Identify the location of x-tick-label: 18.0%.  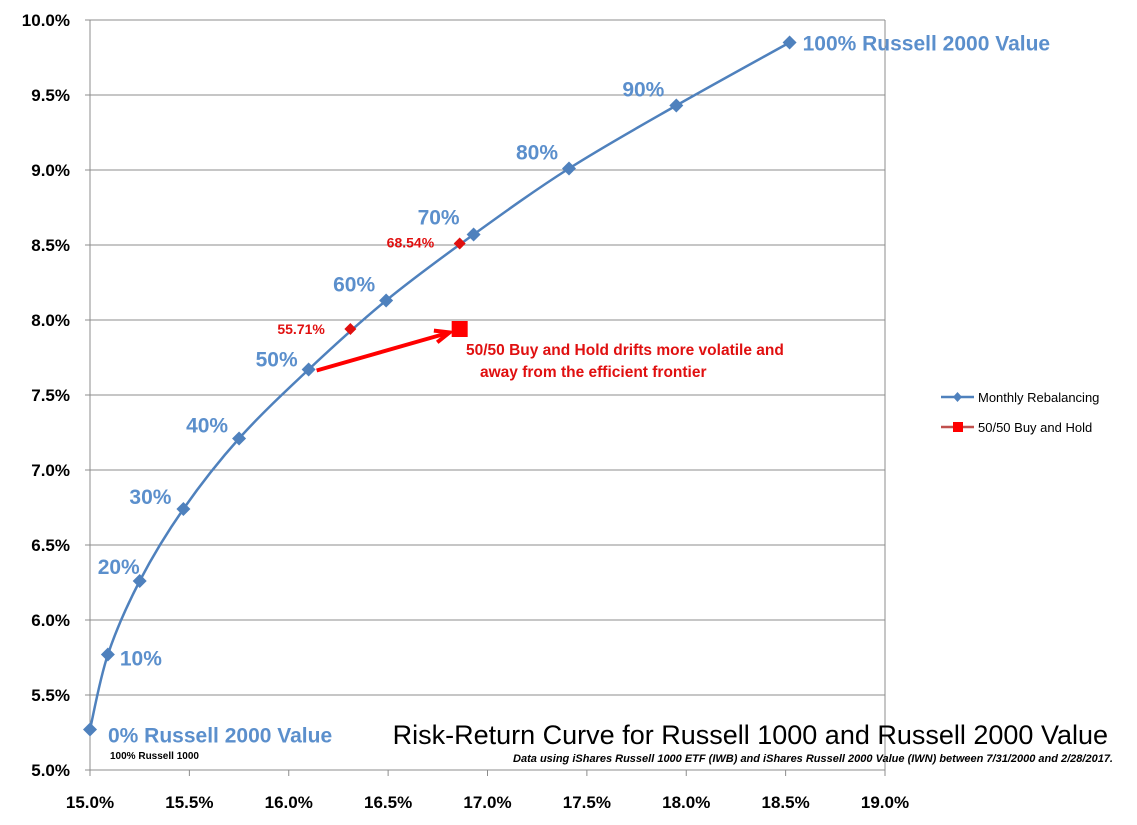
(686, 802).